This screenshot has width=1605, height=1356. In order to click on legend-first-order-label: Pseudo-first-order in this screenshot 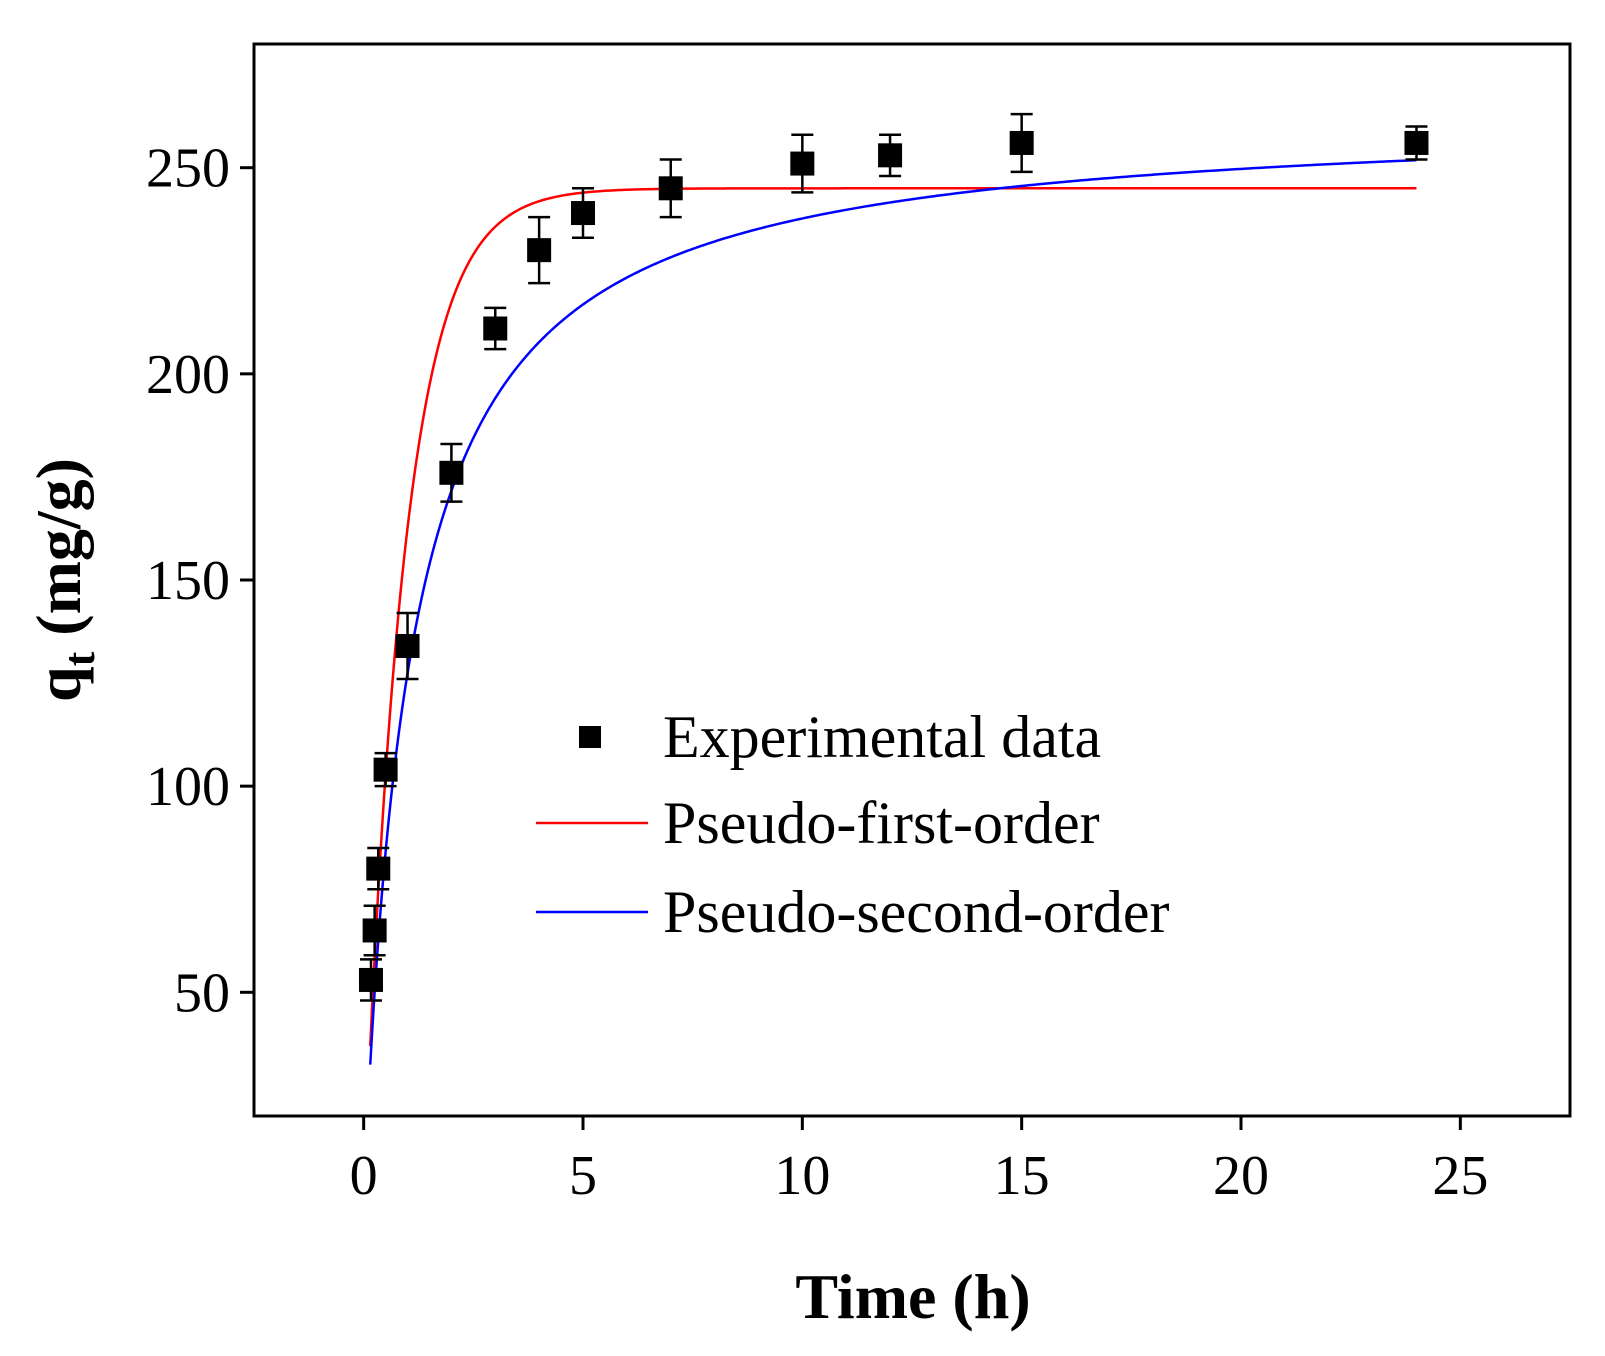, I will do `click(881, 823)`.